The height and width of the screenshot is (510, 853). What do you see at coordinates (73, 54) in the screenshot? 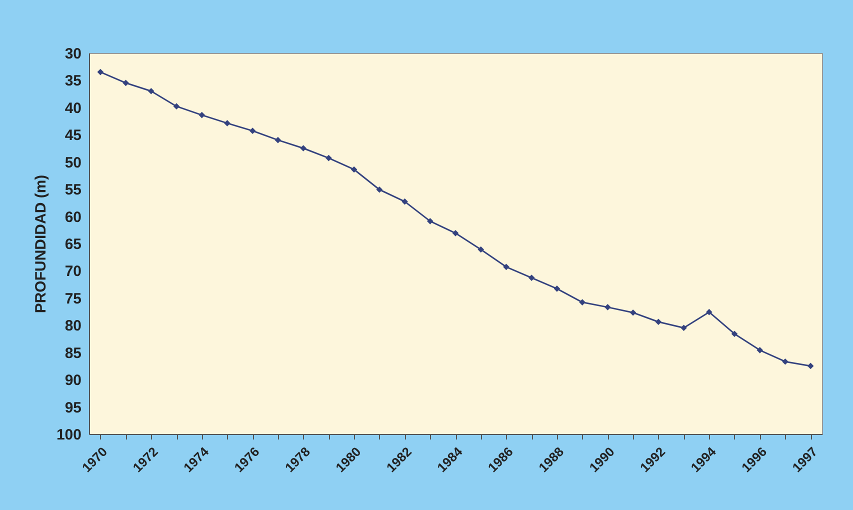
I see `y-tick-label: 30` at bounding box center [73, 54].